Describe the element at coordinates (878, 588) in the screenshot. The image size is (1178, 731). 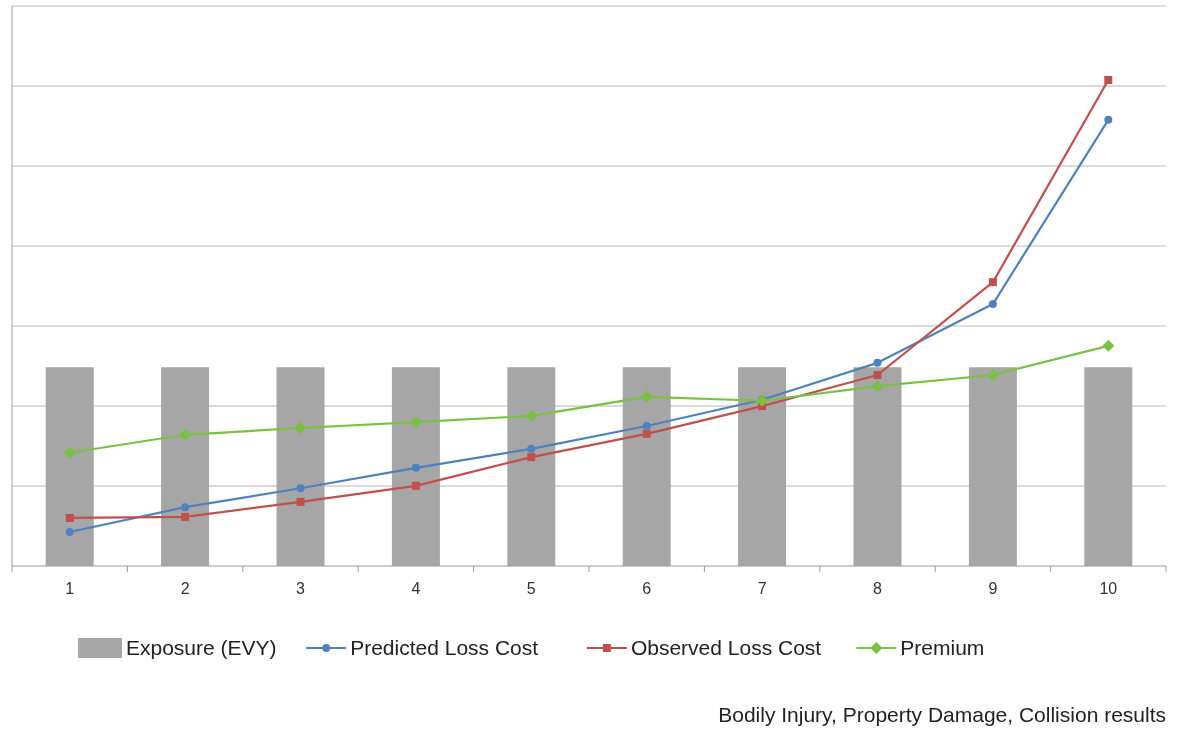
I see `x-tick-label: 8` at that location.